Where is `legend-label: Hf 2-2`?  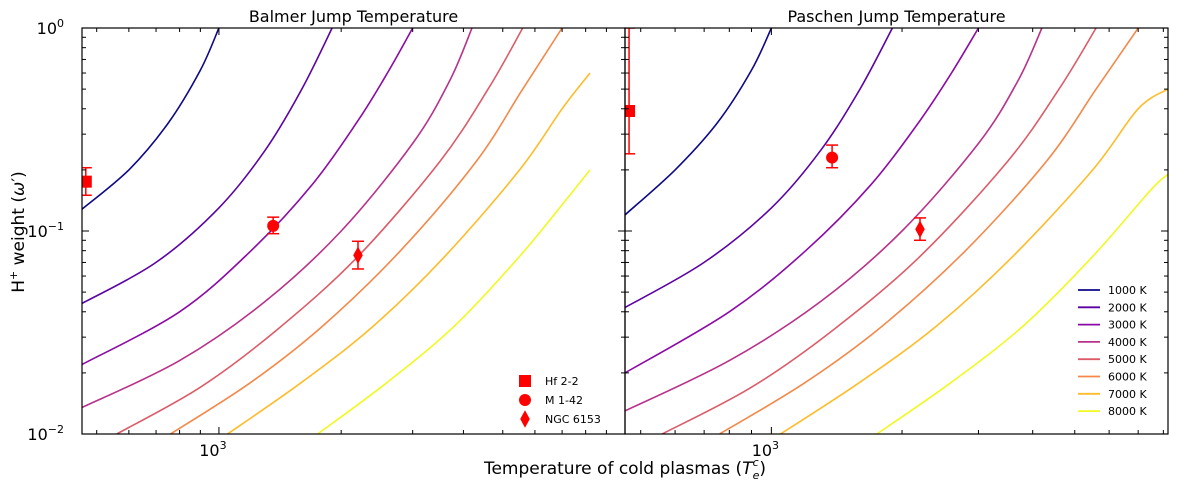 legend-label: Hf 2-2 is located at coordinates (562, 381).